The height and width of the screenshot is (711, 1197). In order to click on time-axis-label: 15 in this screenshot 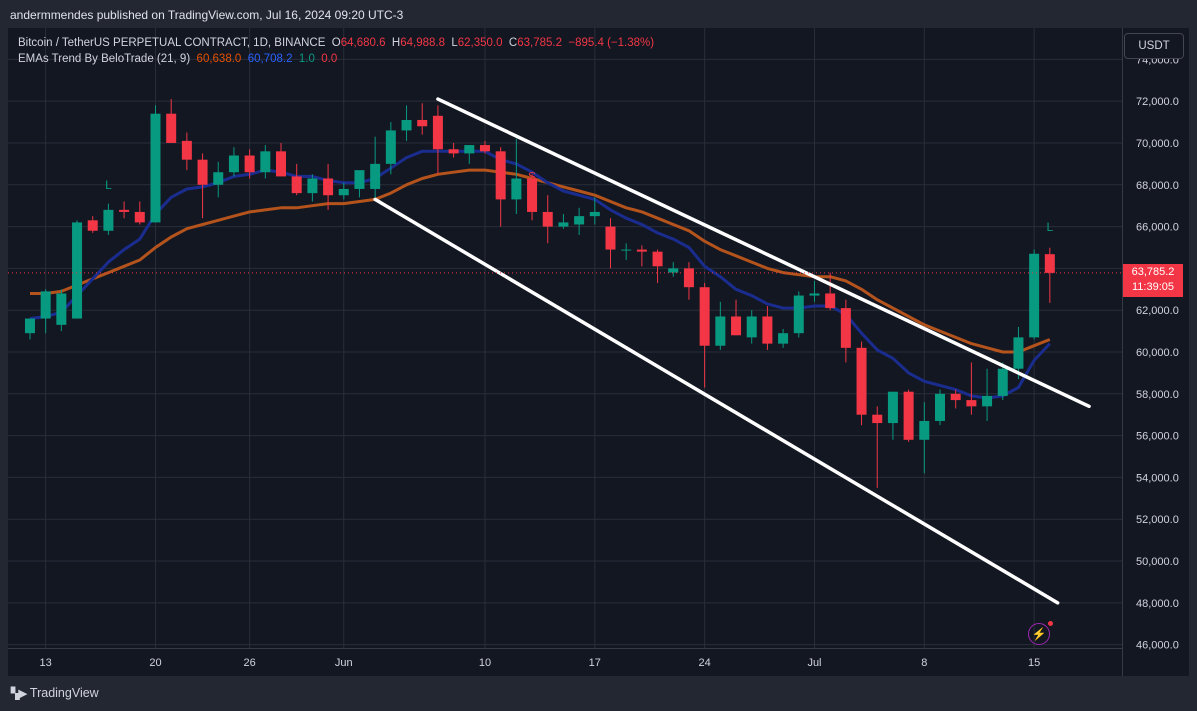, I will do `click(1034, 663)`.